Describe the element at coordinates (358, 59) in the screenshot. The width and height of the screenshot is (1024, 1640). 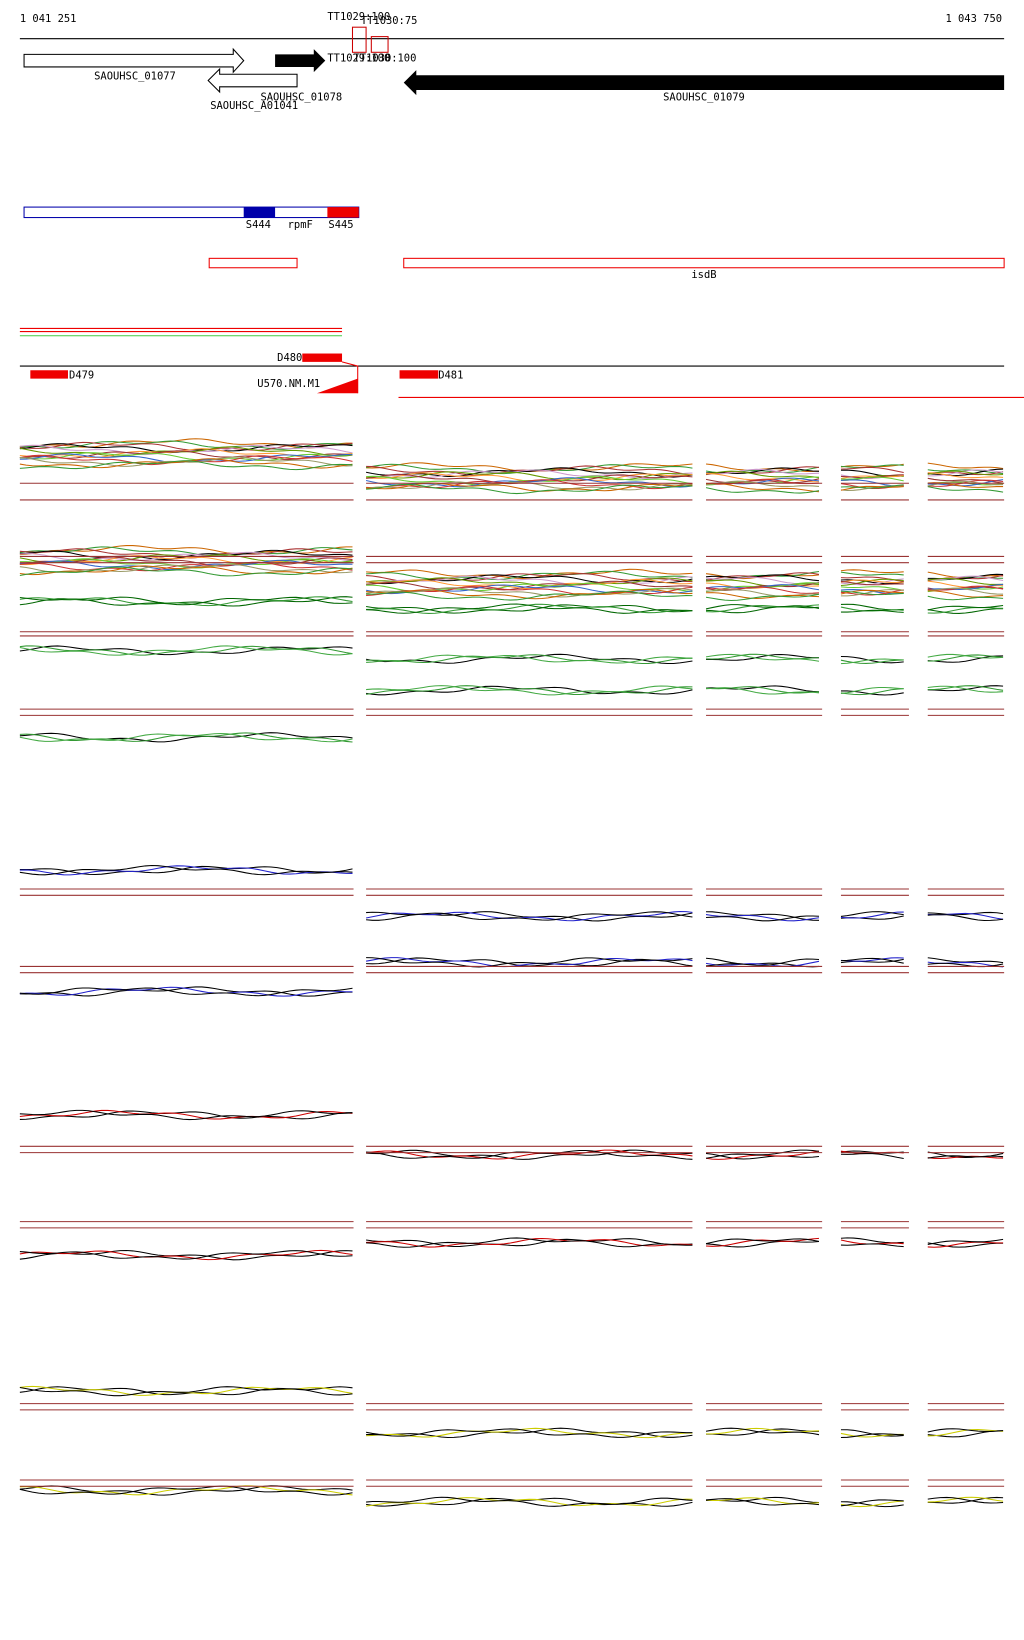
I see `feature-label: TT1029:100` at that location.